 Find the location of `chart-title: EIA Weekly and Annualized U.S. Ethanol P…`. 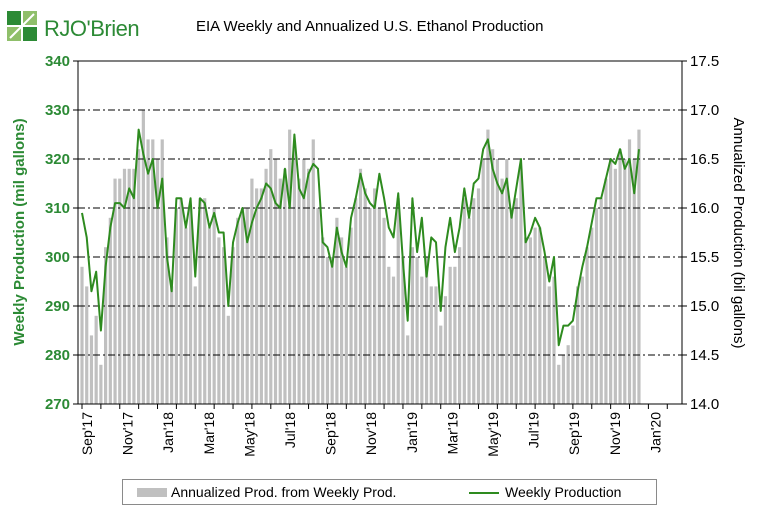

chart-title: EIA Weekly and Annualized U.S. Ethanol P… is located at coordinates (370, 26).